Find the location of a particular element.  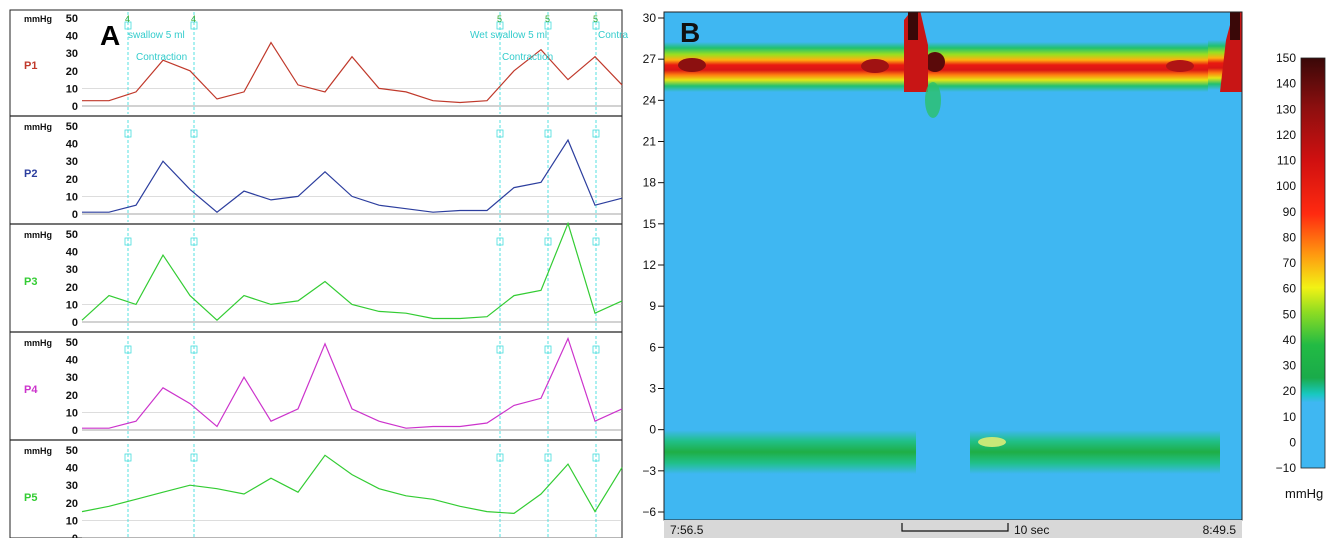

y-tick-label: 27 is located at coordinates (650, 59).